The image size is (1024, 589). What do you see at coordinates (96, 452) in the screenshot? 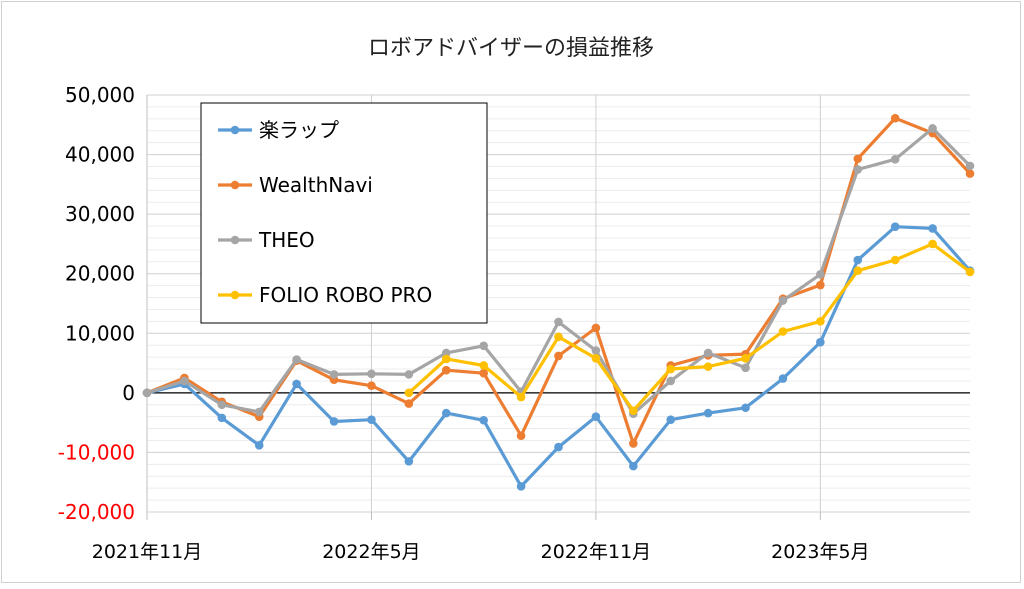
I see `y-tick-label: -10,000` at bounding box center [96, 452].